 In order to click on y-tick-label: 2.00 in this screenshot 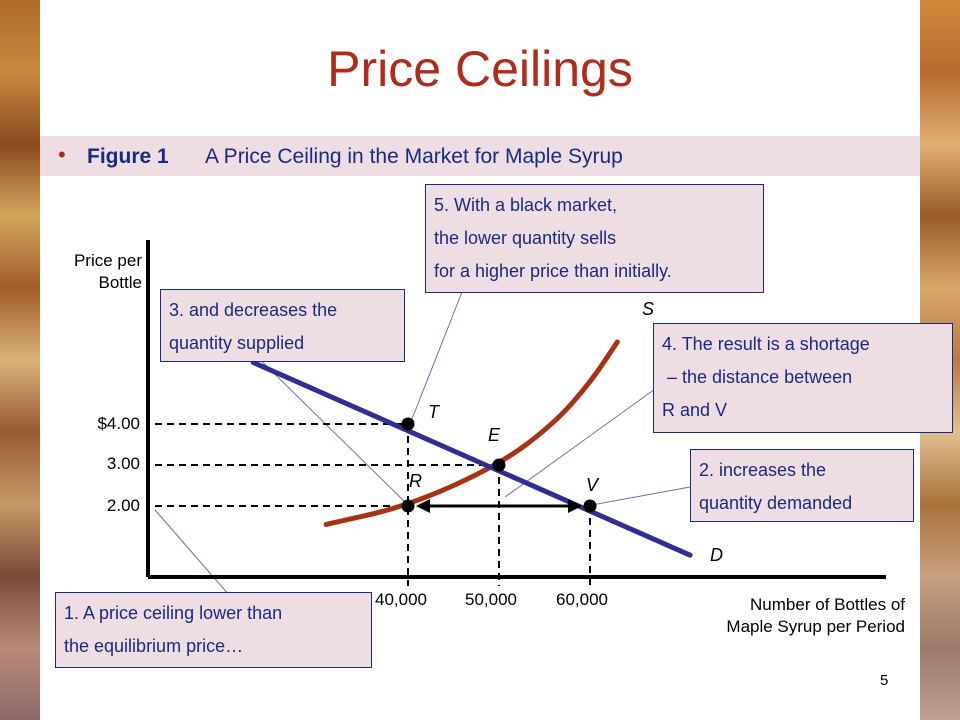, I will do `click(123, 505)`.